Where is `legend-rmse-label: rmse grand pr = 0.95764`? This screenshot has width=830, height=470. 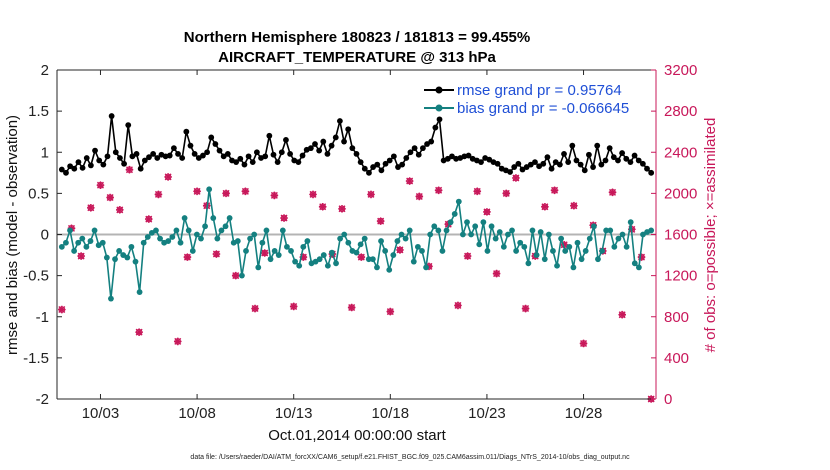
legend-rmse-label: rmse grand pr = 0.95764 is located at coordinates (539, 90).